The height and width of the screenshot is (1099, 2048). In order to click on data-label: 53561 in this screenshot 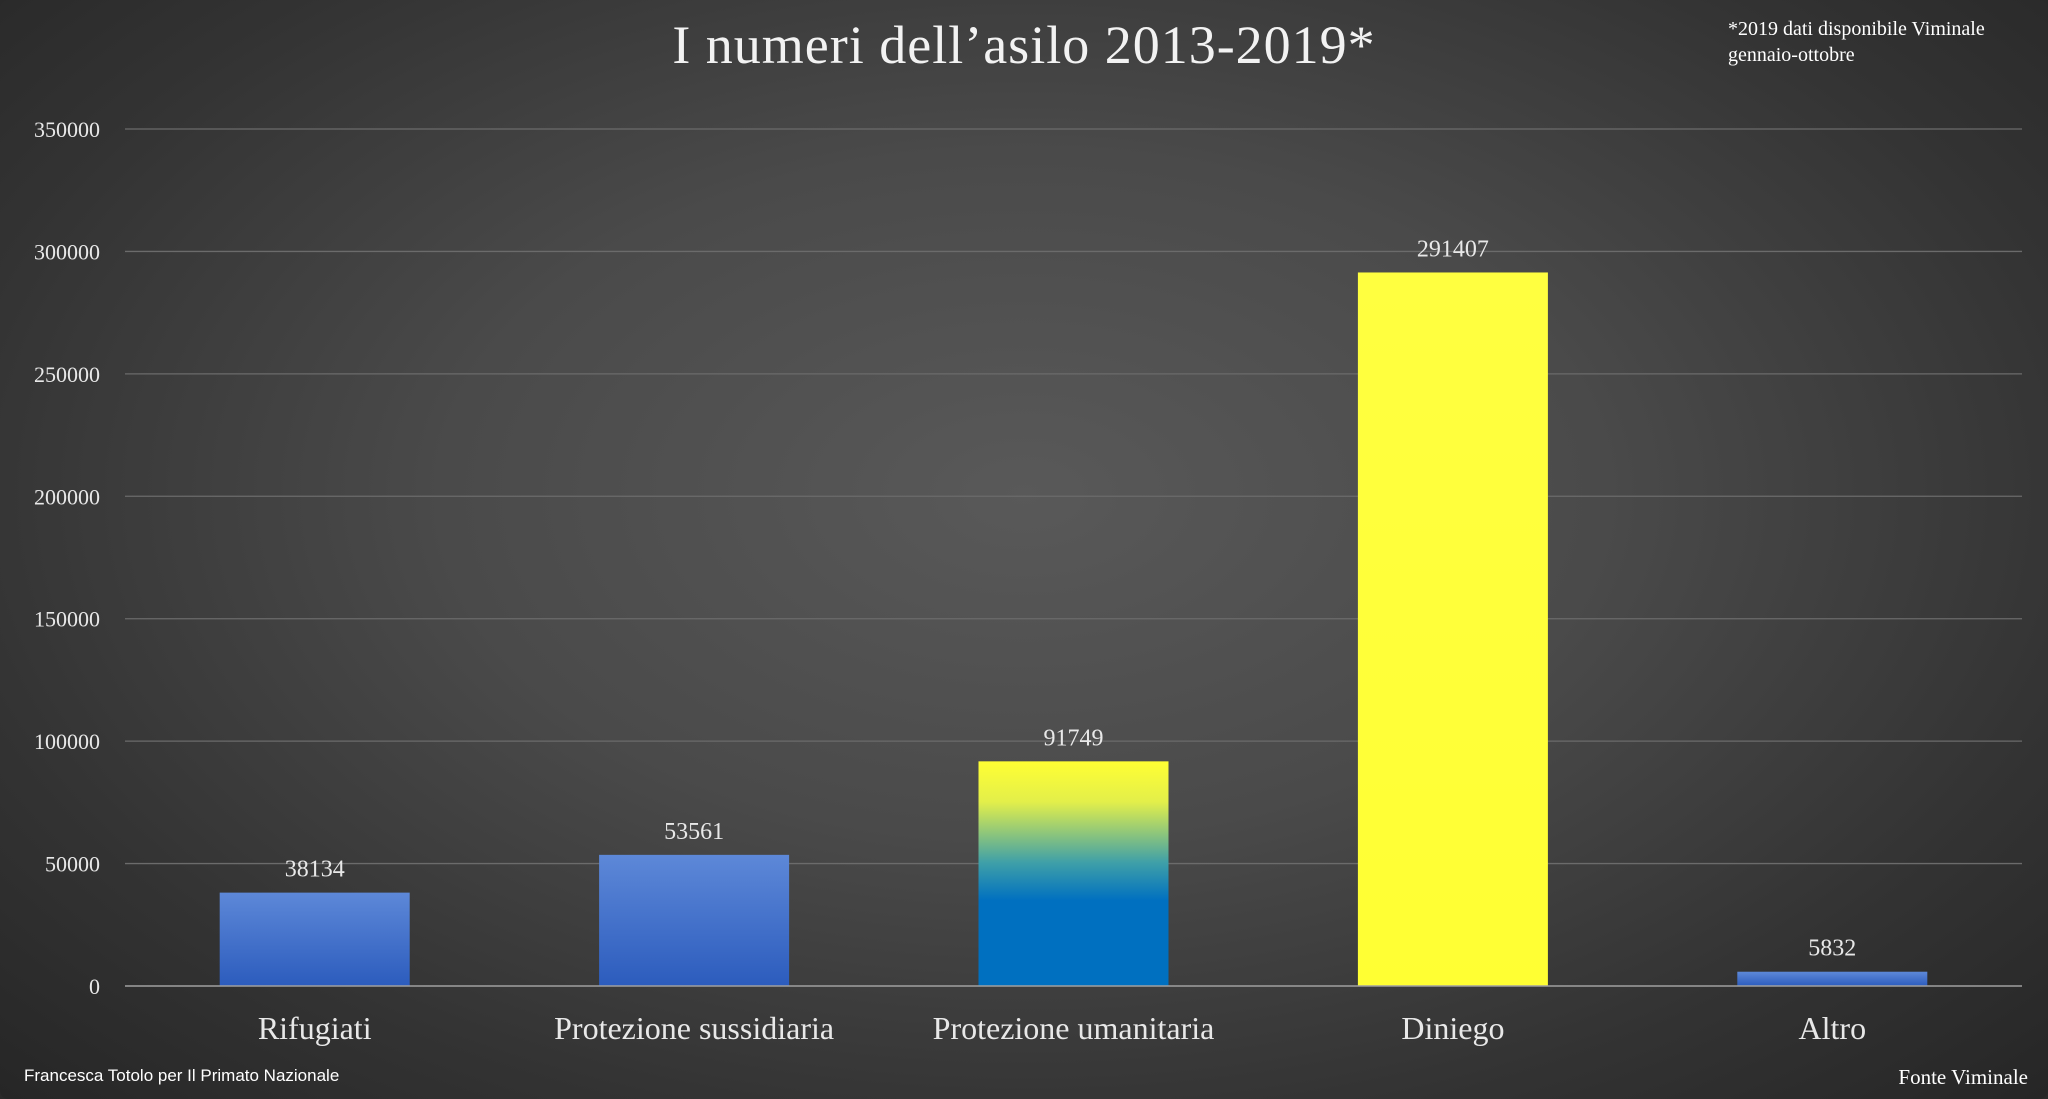, I will do `click(694, 832)`.